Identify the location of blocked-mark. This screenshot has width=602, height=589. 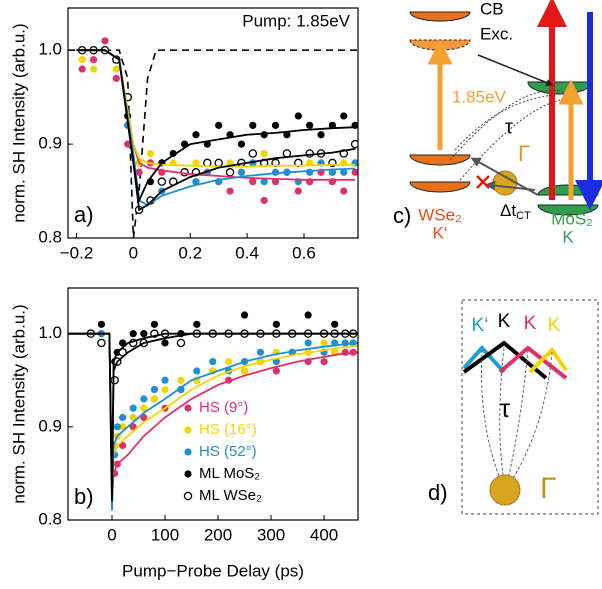
(483, 182).